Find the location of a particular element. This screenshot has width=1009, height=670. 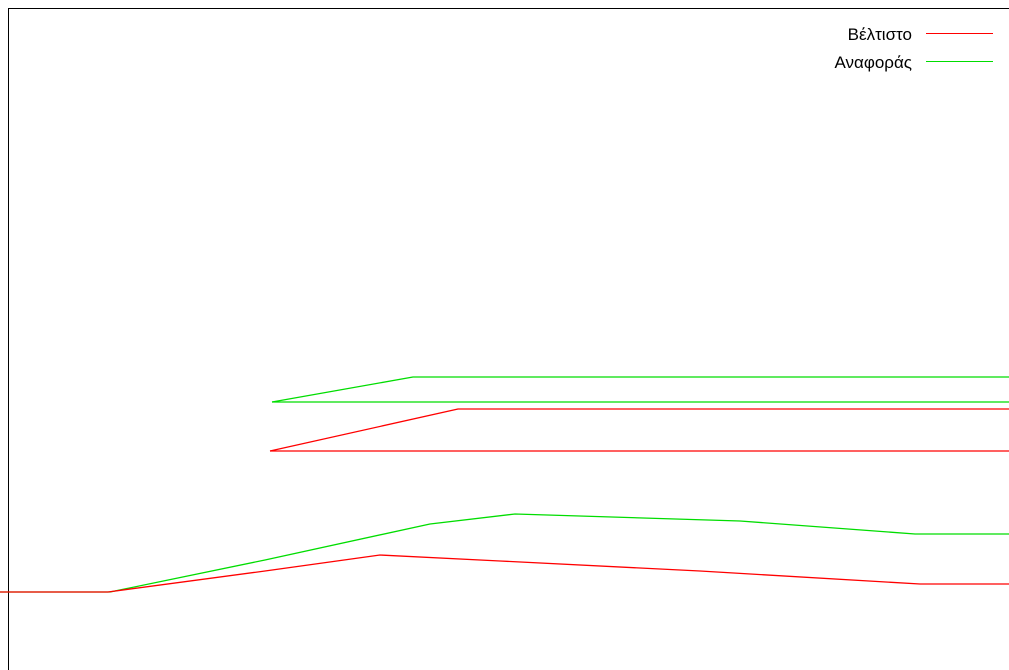

legend-label-anaforas: Αναφοράς is located at coordinates (873, 62).